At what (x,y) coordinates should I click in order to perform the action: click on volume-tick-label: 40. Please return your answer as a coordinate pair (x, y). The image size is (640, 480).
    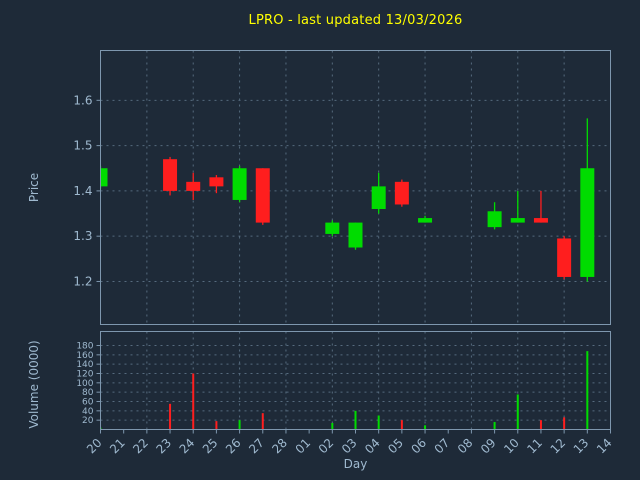
    Looking at the image, I should click on (88, 412).